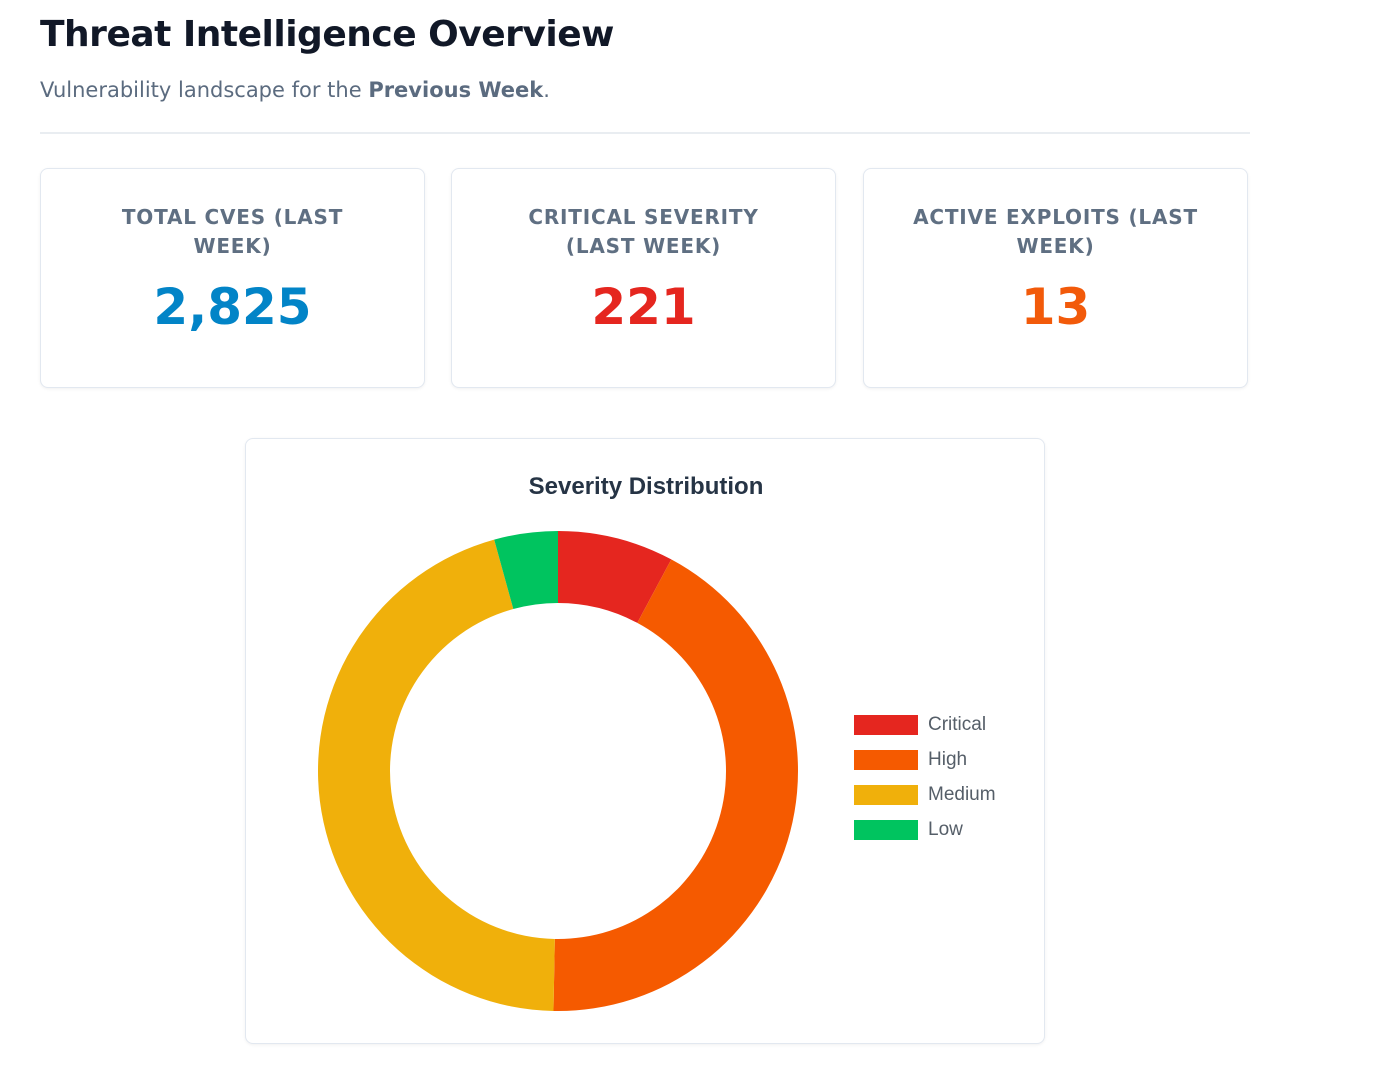  Describe the element at coordinates (925, 724) in the screenshot. I see `legend-item-critical: Critical` at that location.